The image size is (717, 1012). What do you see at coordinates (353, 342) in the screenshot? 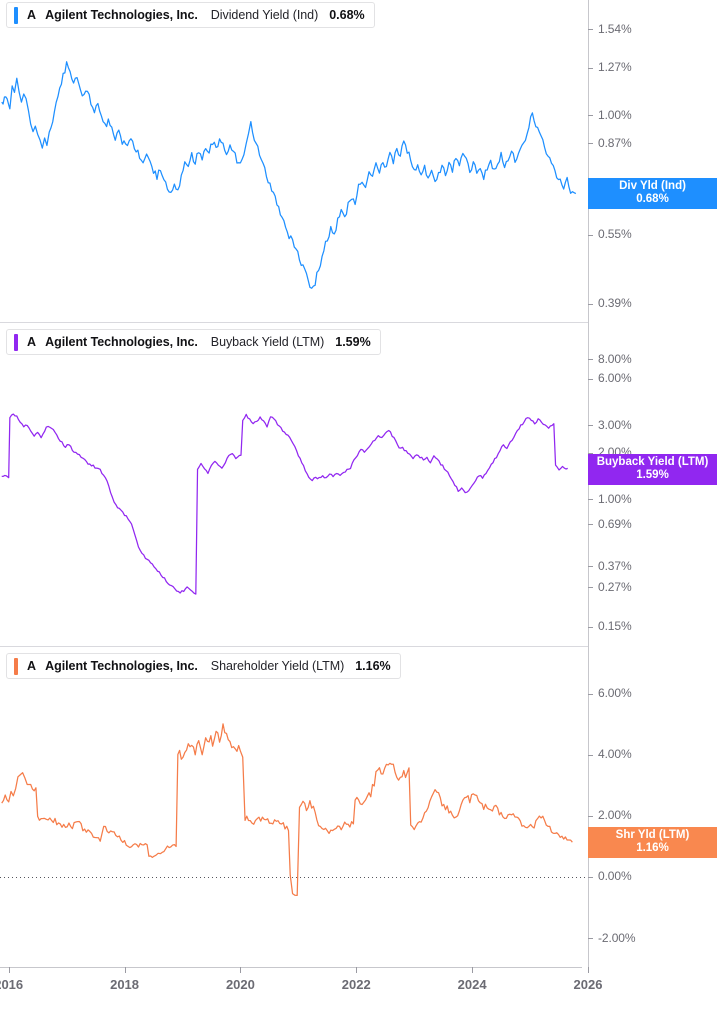
I see `header-metric-value: 1.59%` at bounding box center [353, 342].